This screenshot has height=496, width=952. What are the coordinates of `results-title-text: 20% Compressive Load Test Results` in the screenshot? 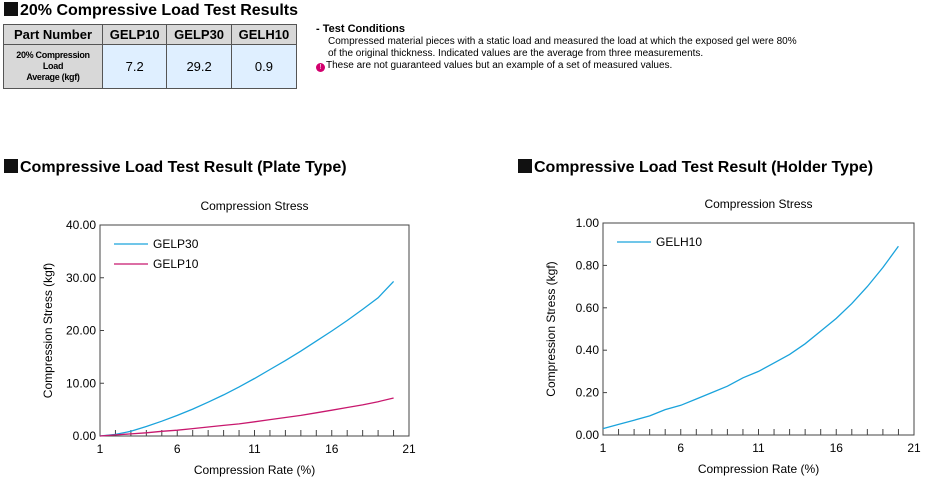 It's located at (159, 10).